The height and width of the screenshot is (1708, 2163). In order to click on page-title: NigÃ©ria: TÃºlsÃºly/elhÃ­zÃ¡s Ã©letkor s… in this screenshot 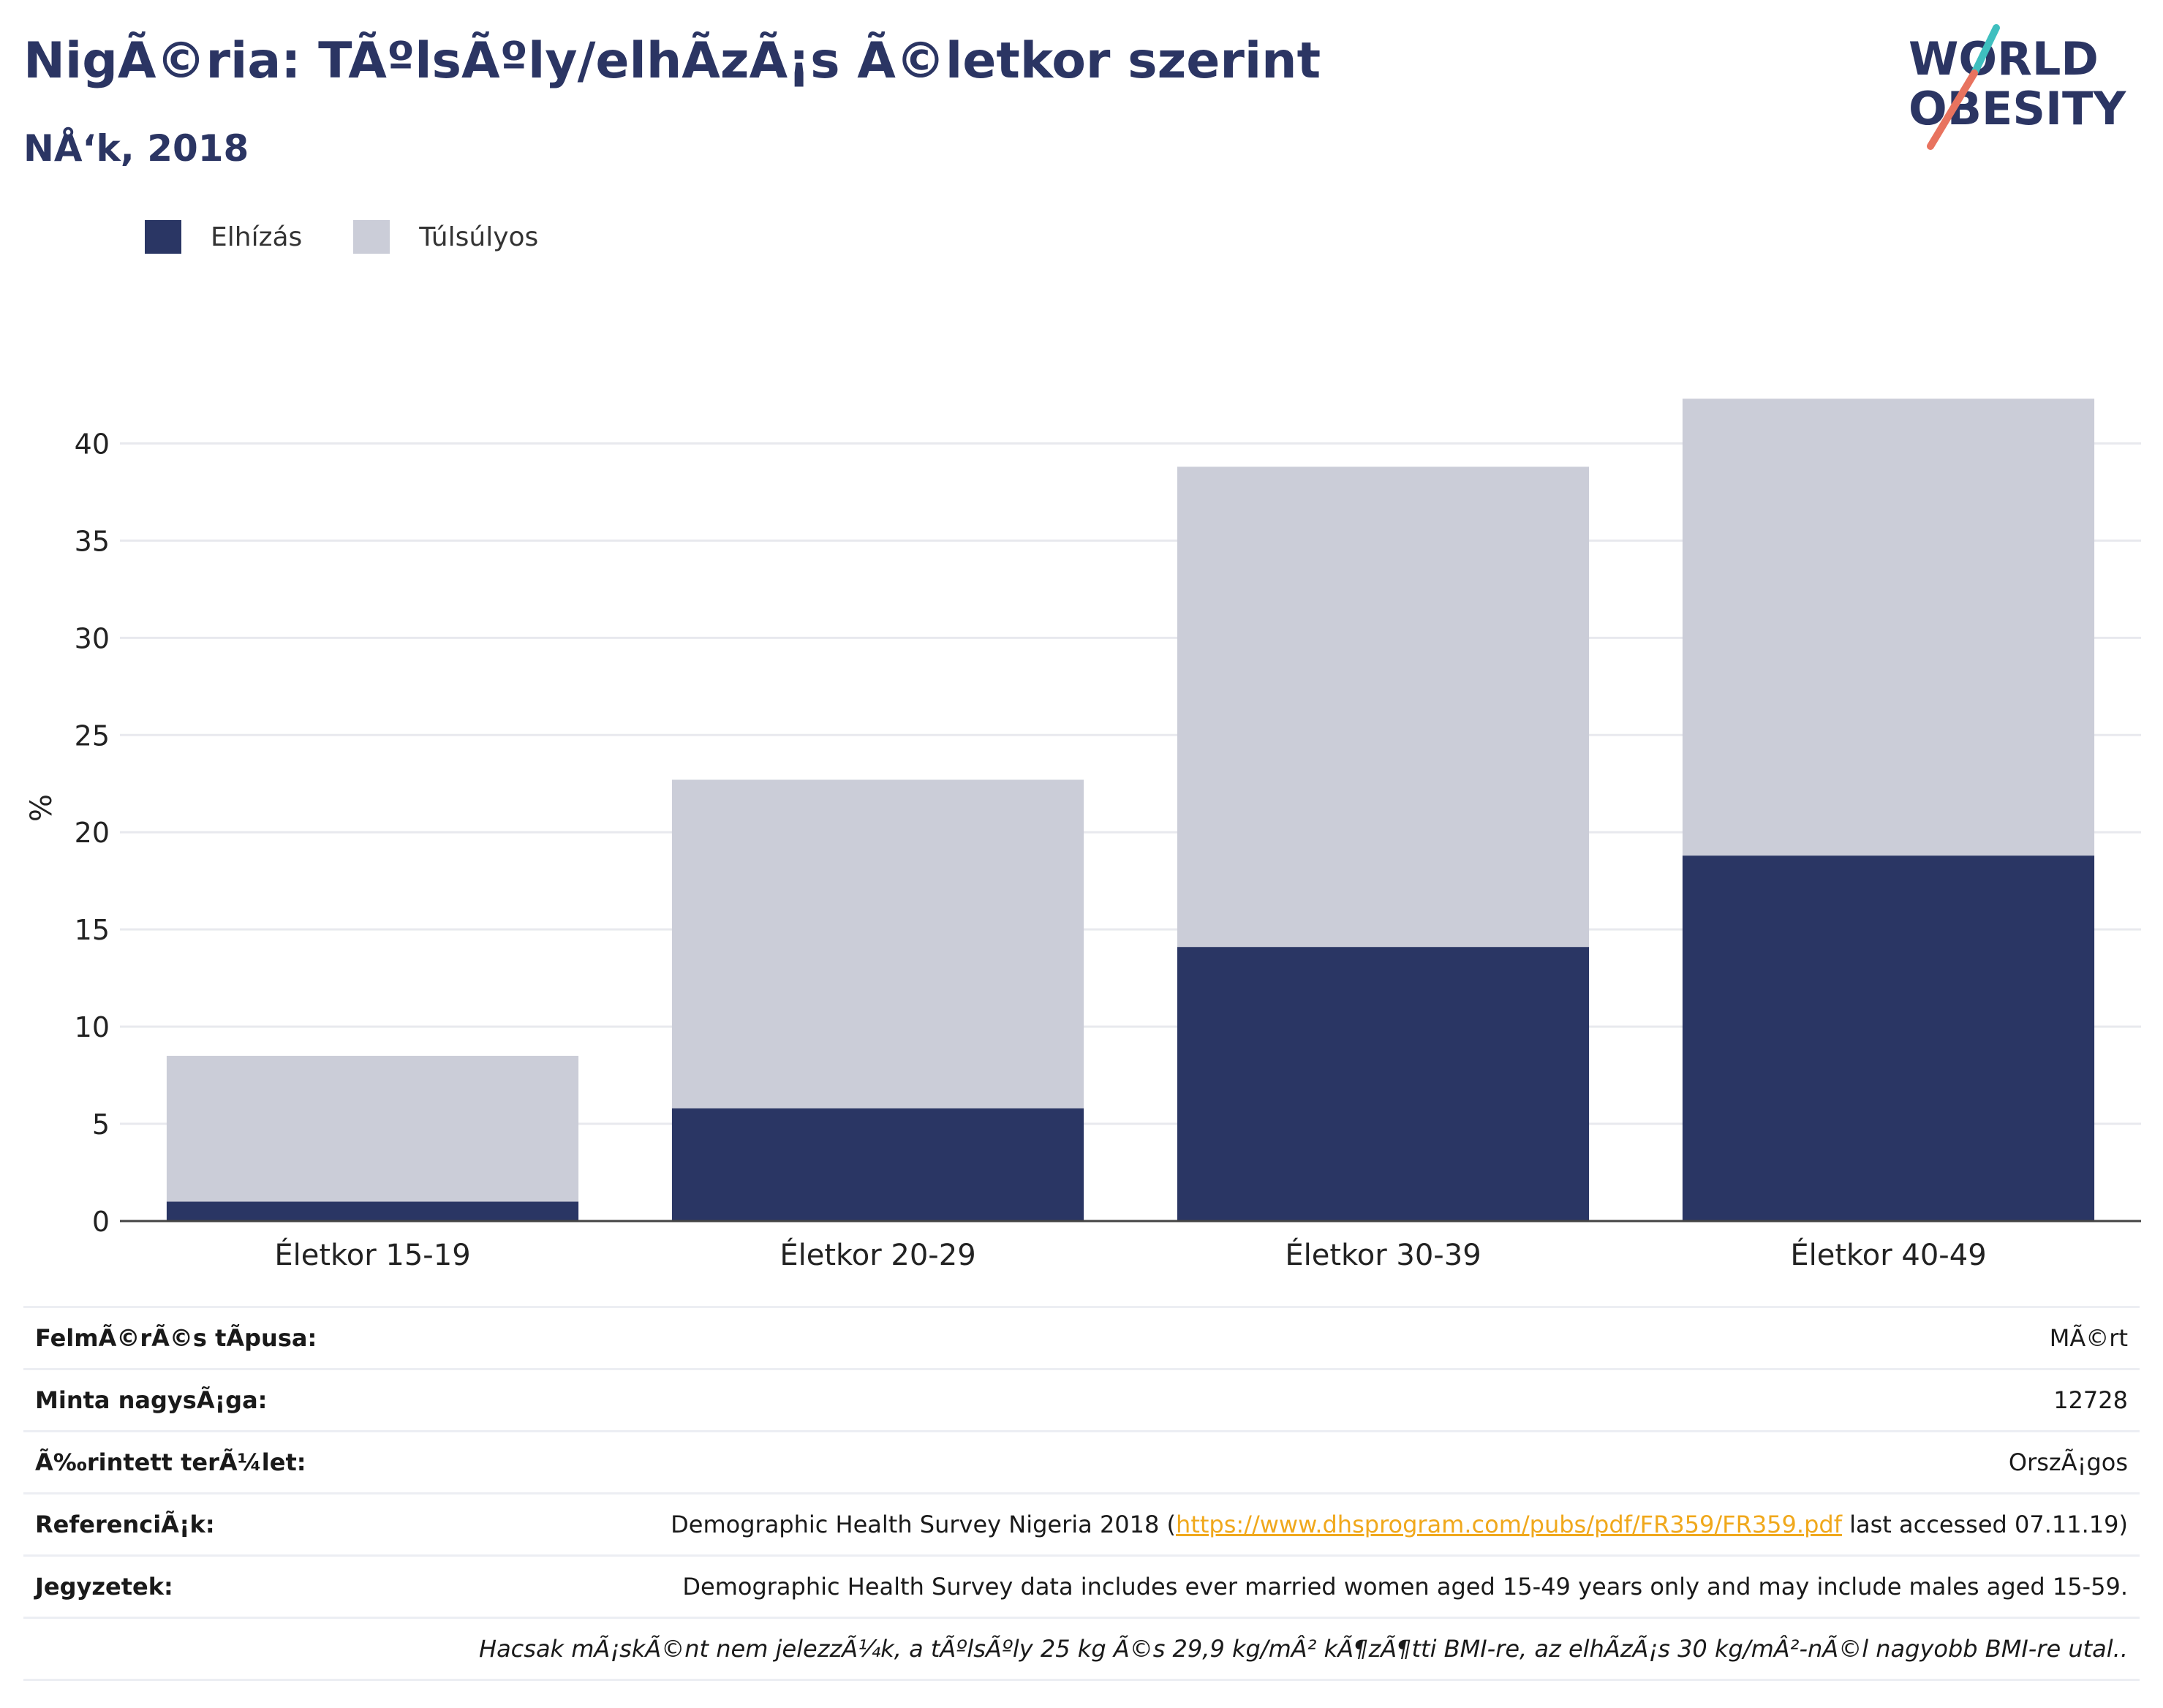, I will do `click(672, 61)`.